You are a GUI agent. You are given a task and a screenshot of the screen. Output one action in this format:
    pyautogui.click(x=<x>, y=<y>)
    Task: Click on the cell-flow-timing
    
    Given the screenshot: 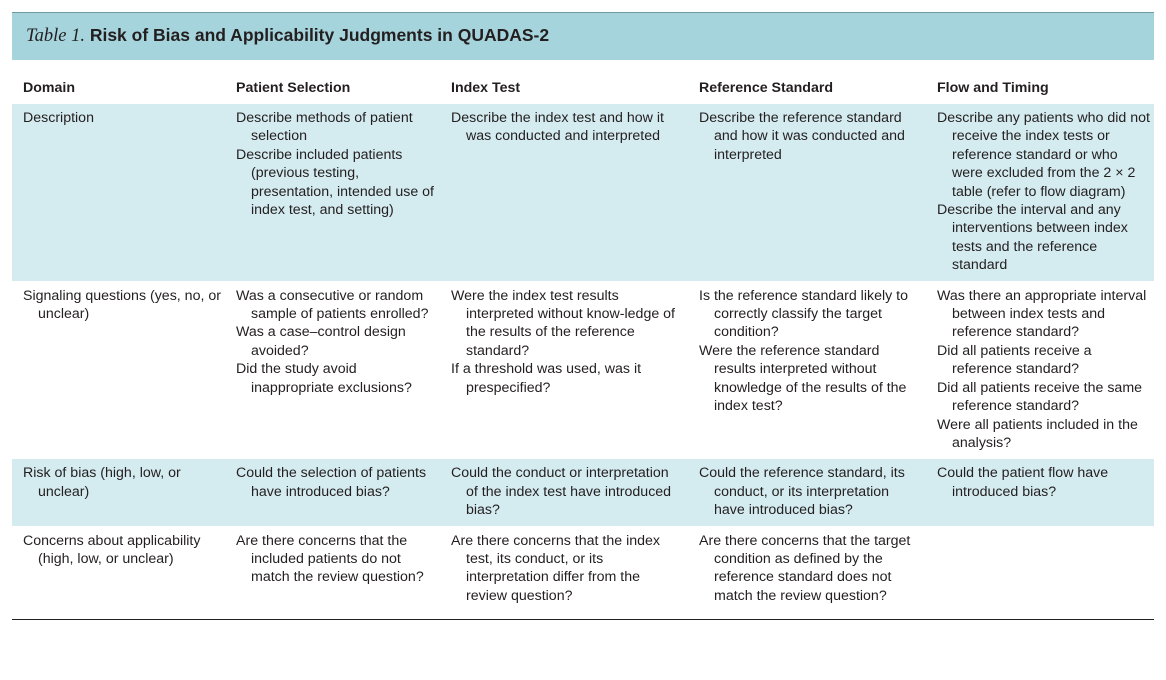 What is the action you would take?
    pyautogui.click(x=1040, y=568)
    